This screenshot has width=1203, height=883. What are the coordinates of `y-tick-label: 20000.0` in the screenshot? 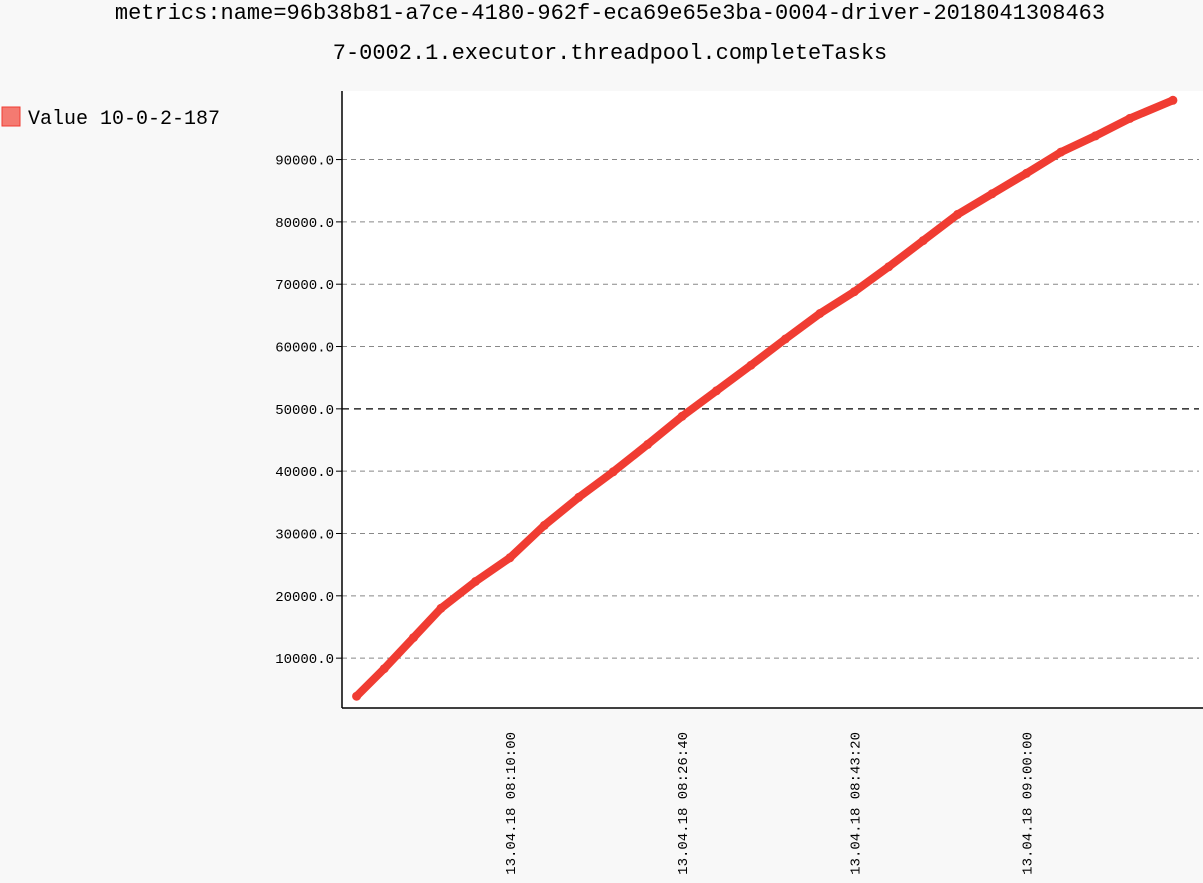 It's located at (304, 598).